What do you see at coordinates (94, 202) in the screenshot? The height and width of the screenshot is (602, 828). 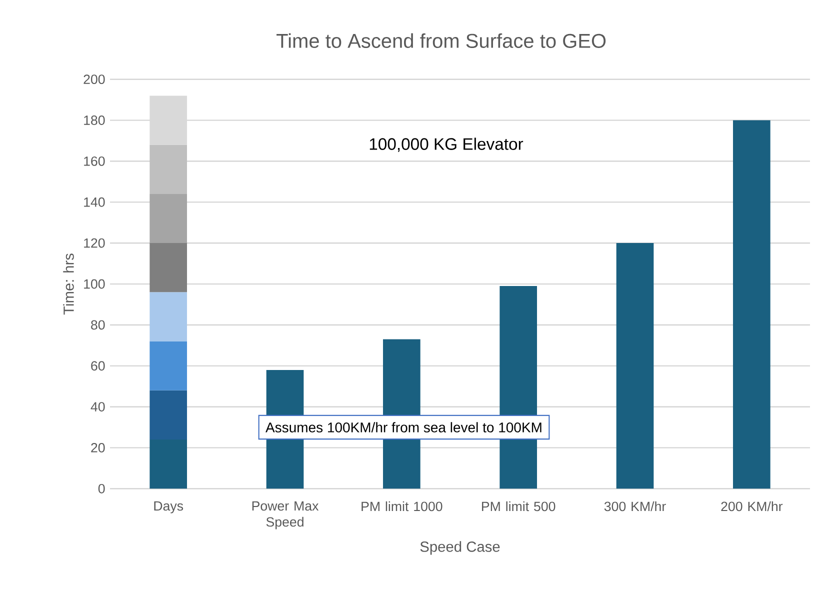 I see `y-tick-label: 140` at bounding box center [94, 202].